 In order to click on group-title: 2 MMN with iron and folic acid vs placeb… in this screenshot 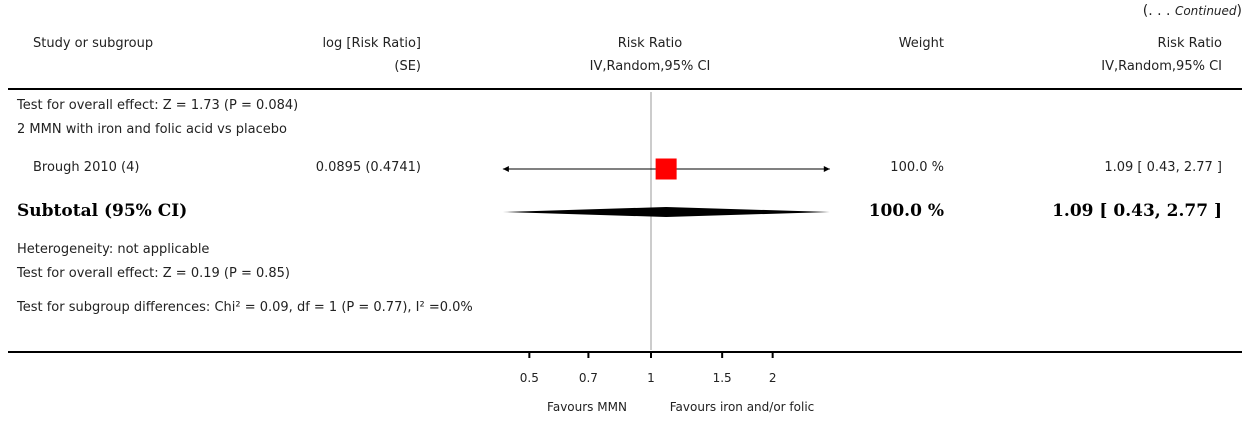, I will do `click(152, 129)`.